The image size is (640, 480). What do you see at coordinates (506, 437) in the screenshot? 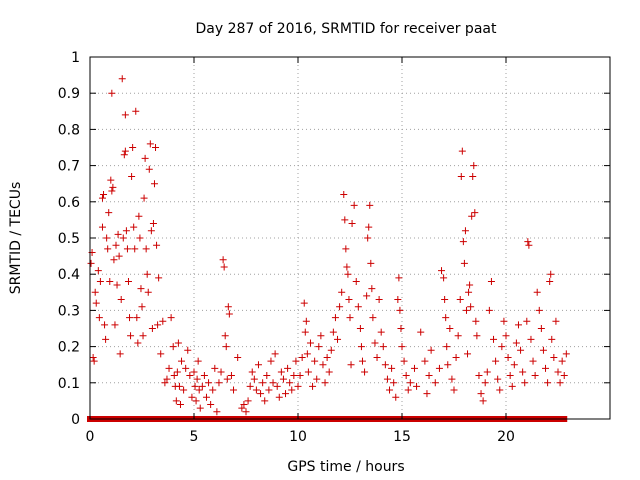
I see `x-tick-label: 20` at bounding box center [506, 437].